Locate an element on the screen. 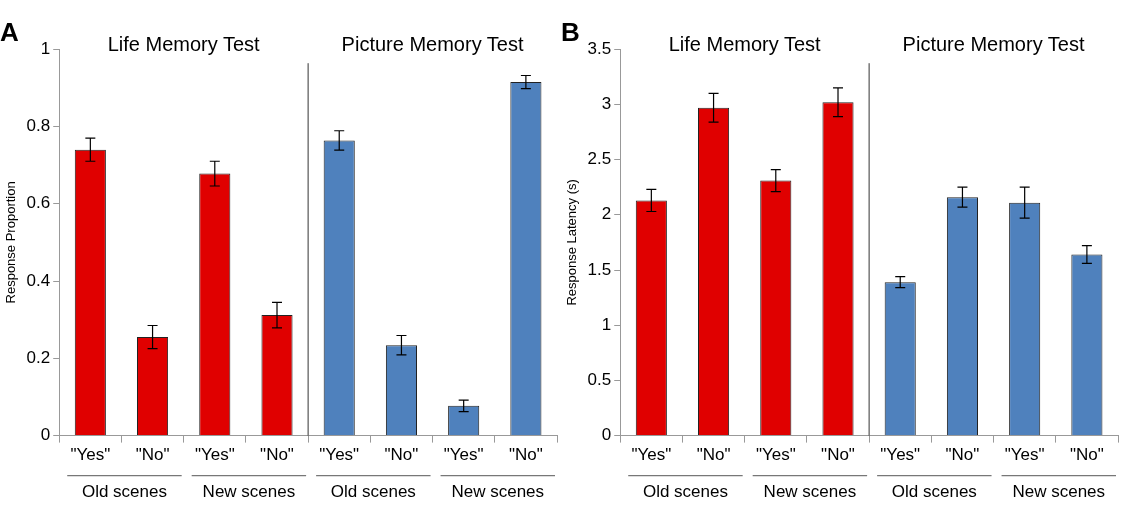  y-tick-label: 3.5 is located at coordinates (599, 48).